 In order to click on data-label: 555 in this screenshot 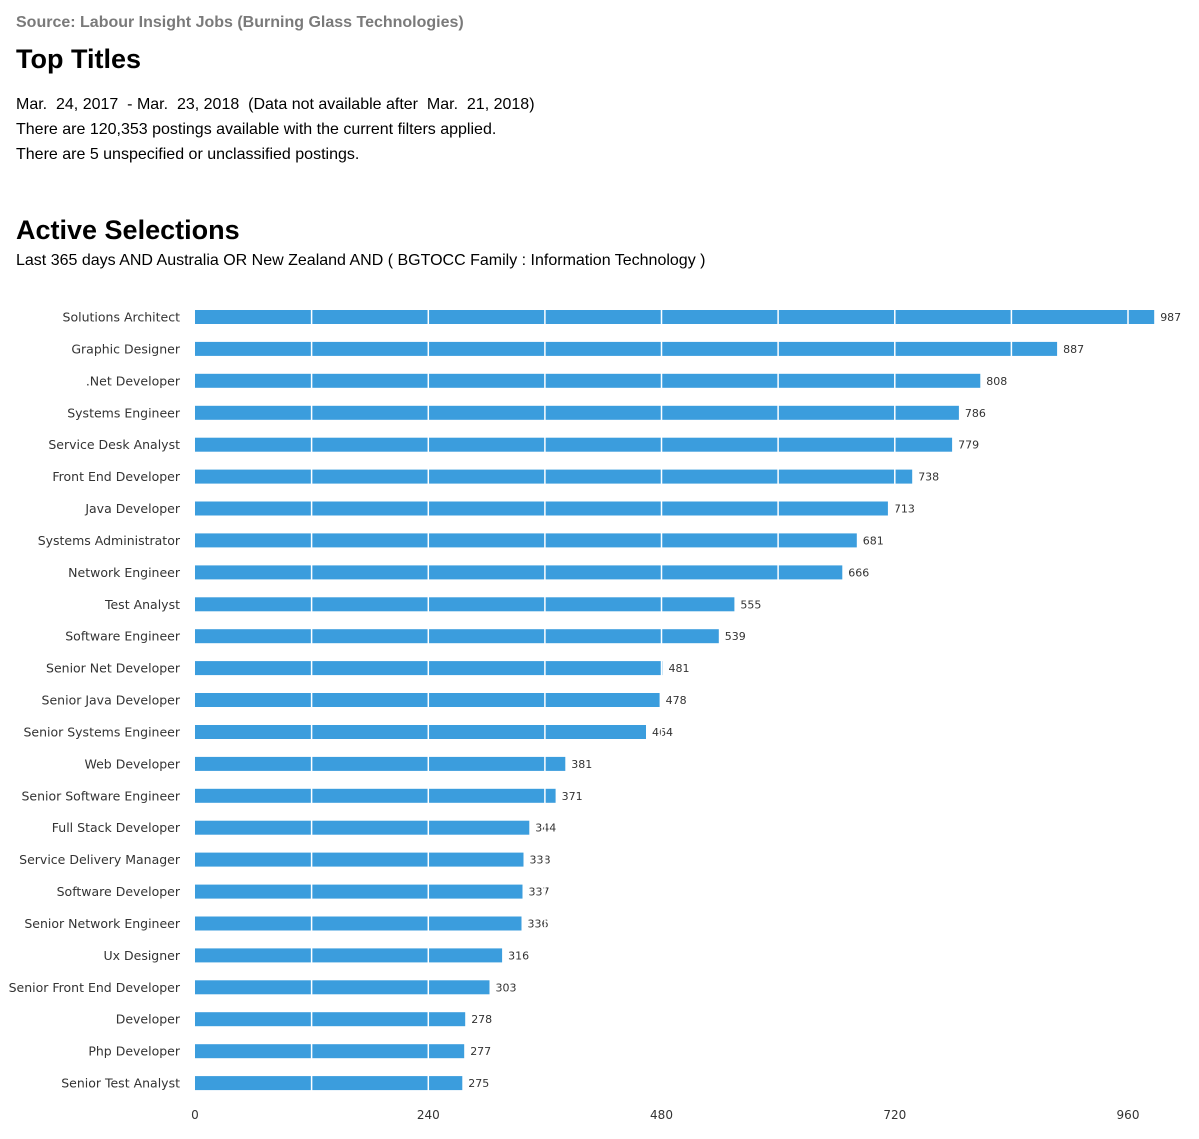, I will do `click(750, 604)`.